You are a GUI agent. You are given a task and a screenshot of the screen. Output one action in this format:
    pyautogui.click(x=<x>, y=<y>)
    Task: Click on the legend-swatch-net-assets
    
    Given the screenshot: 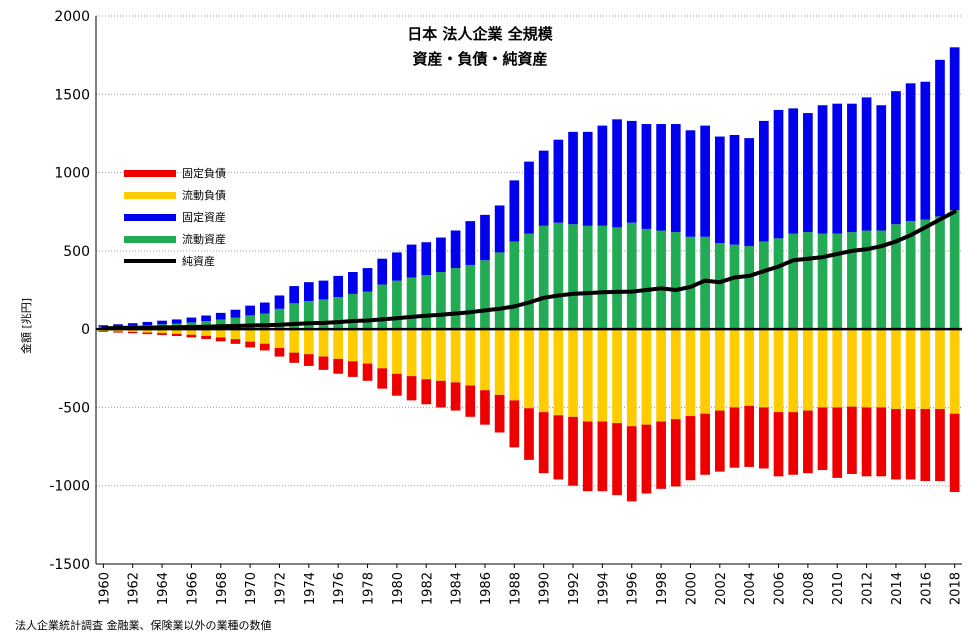 What is the action you would take?
    pyautogui.click(x=150, y=261)
    